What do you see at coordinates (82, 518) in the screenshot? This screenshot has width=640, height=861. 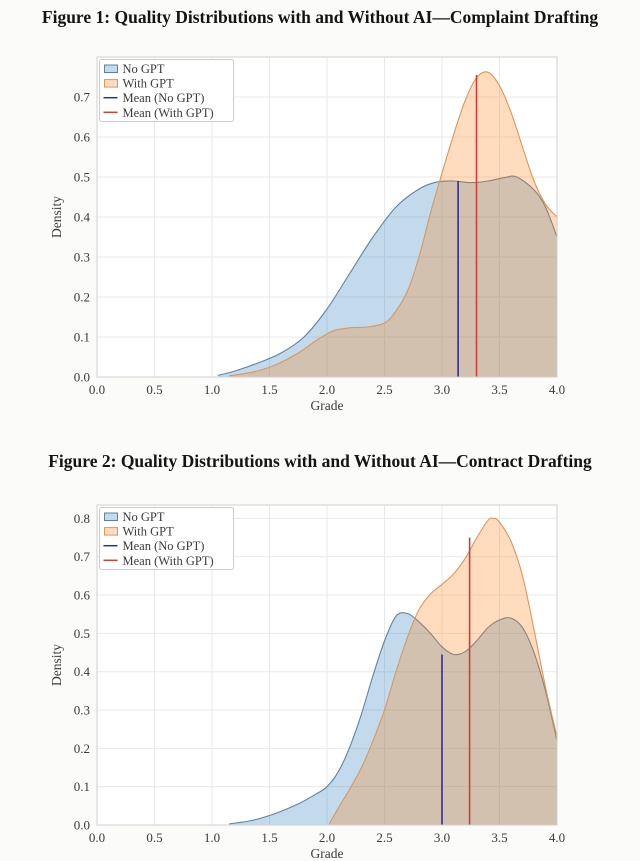 I see `y-tick-label: 0.8` at bounding box center [82, 518].